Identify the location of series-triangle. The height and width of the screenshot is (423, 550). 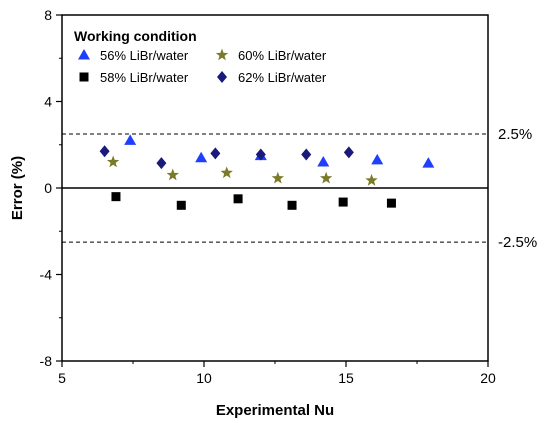
(279, 151).